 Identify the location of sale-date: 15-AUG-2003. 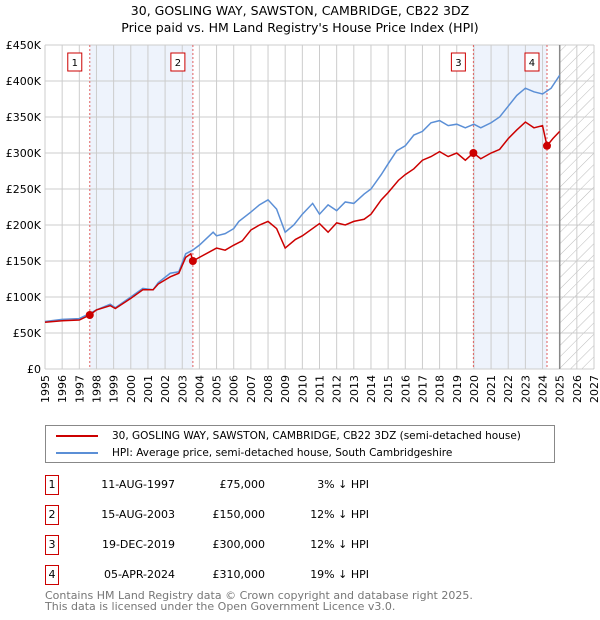
(138, 514).